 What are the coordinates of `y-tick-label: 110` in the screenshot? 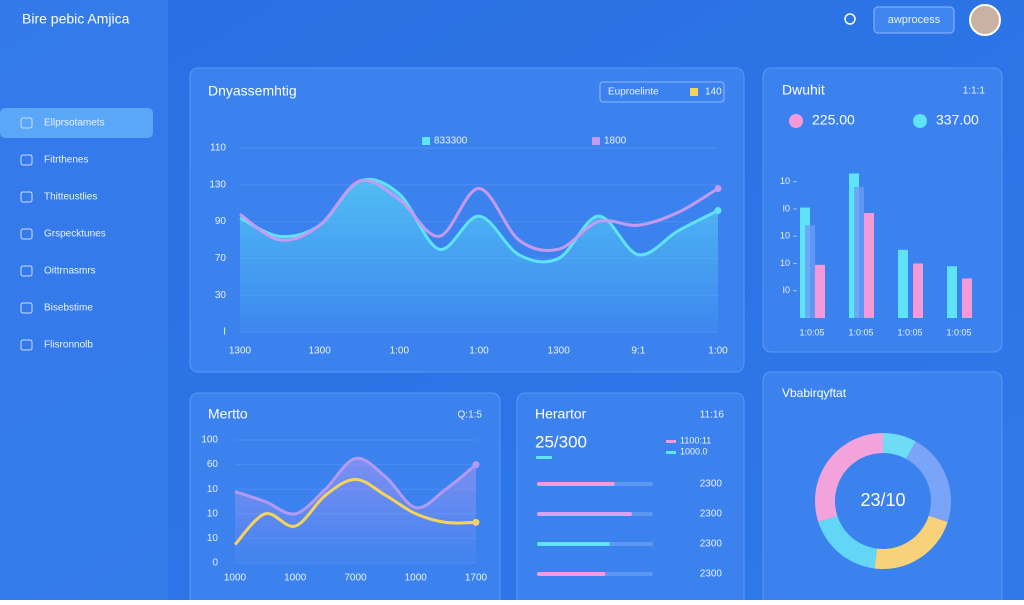 It's located at (218, 148).